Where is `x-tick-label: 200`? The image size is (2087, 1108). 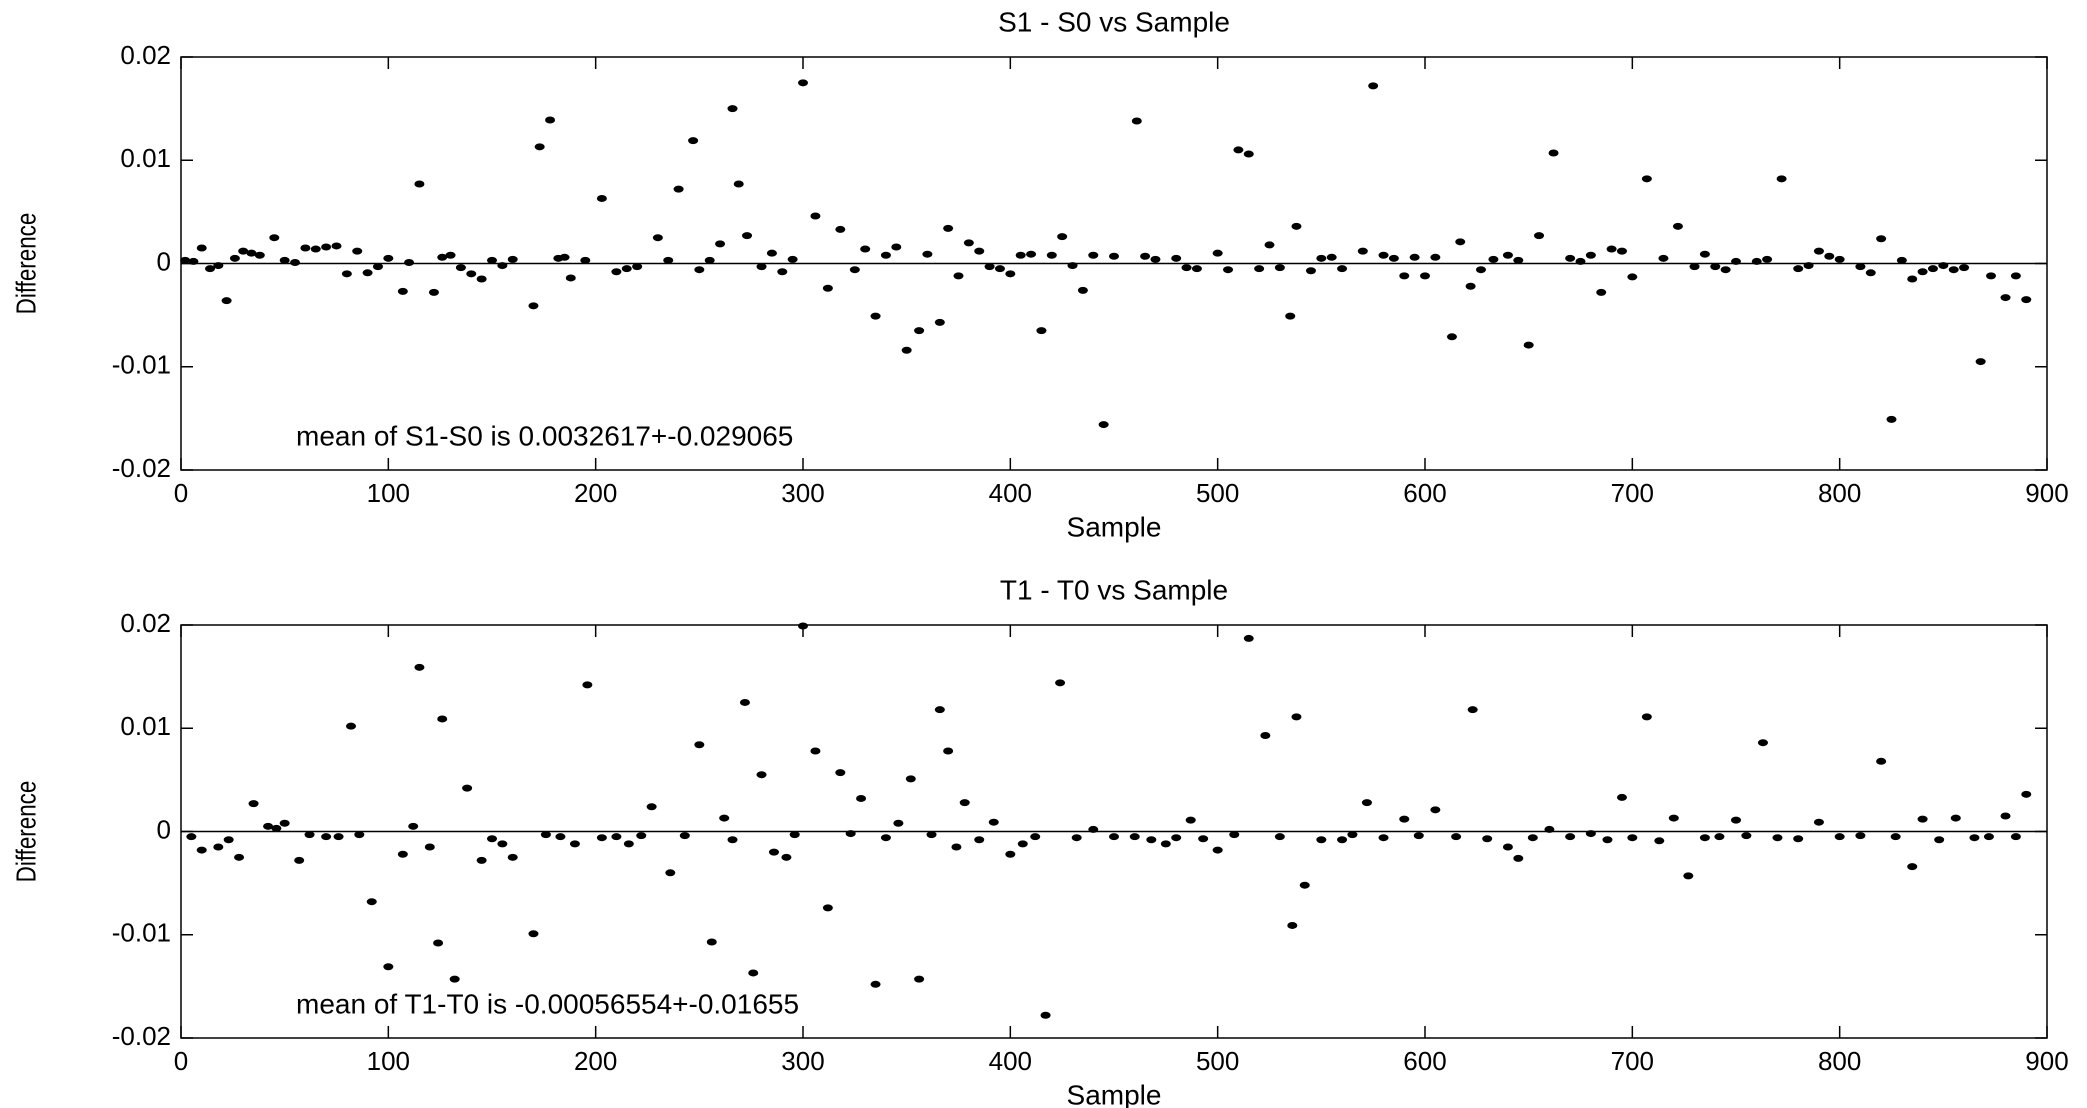 x-tick-label: 200 is located at coordinates (595, 1061).